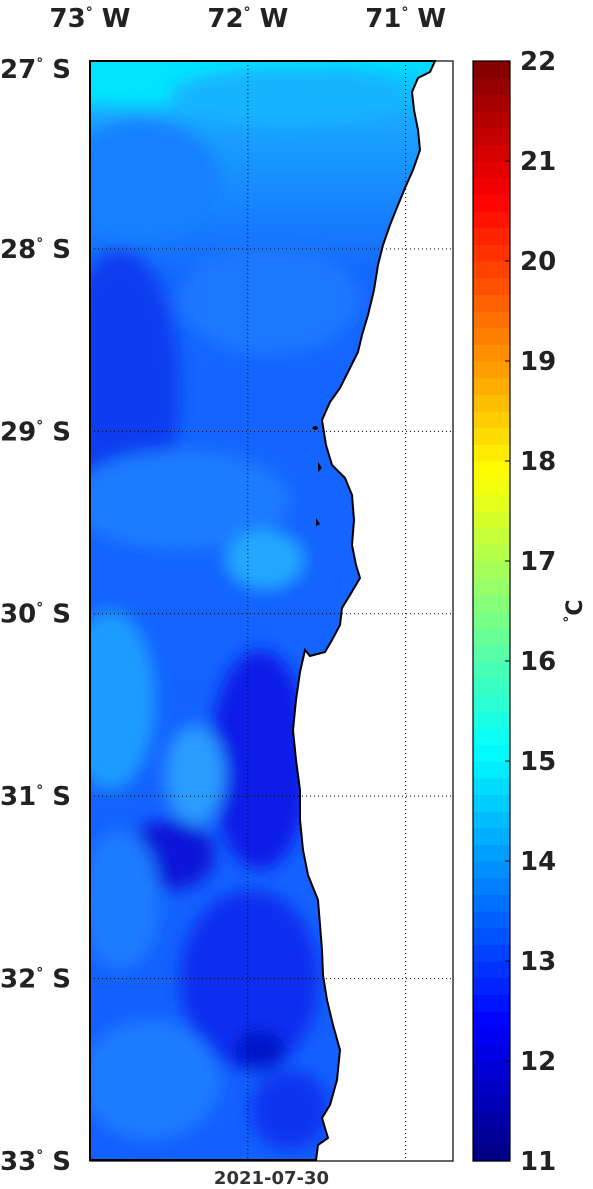 The width and height of the screenshot is (593, 1189). What do you see at coordinates (530, 612) in the screenshot?
I see `colorbar-labels: 22 21 20 19 18 17 16 15 14 13 12 11` at bounding box center [530, 612].